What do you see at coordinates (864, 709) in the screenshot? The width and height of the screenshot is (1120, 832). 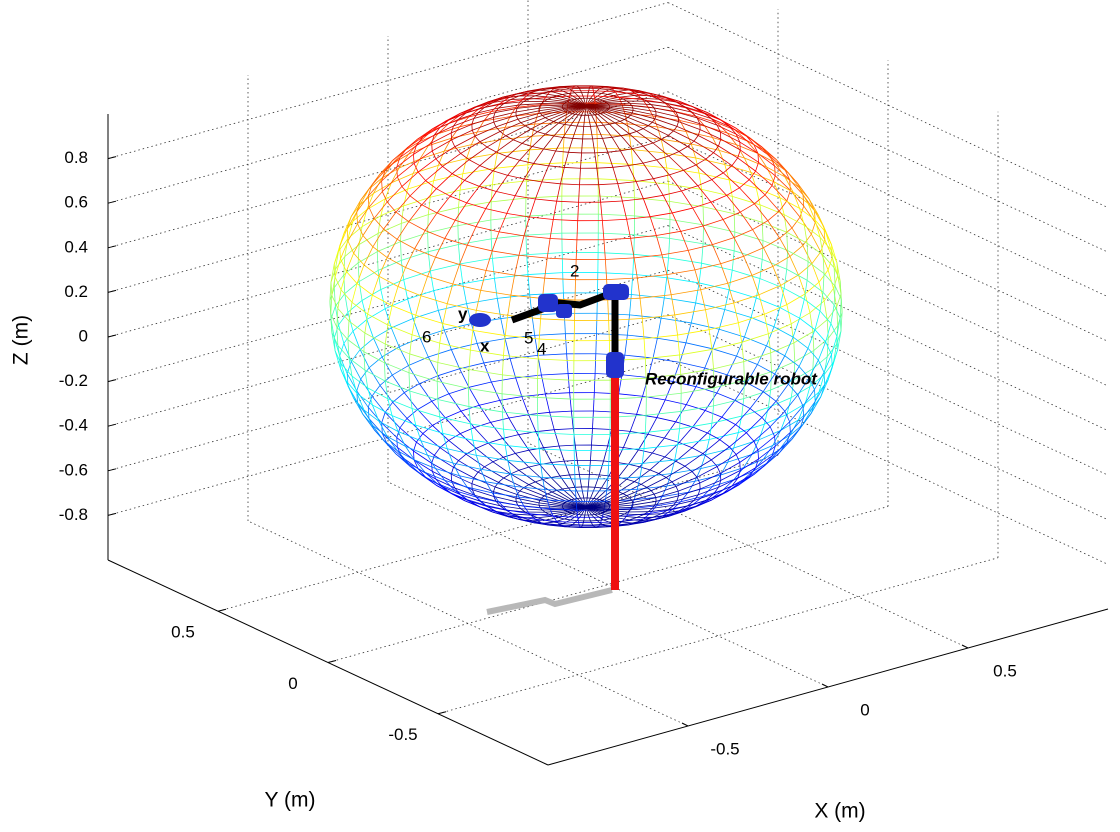 I see `x-tick-label: 0` at bounding box center [864, 709].